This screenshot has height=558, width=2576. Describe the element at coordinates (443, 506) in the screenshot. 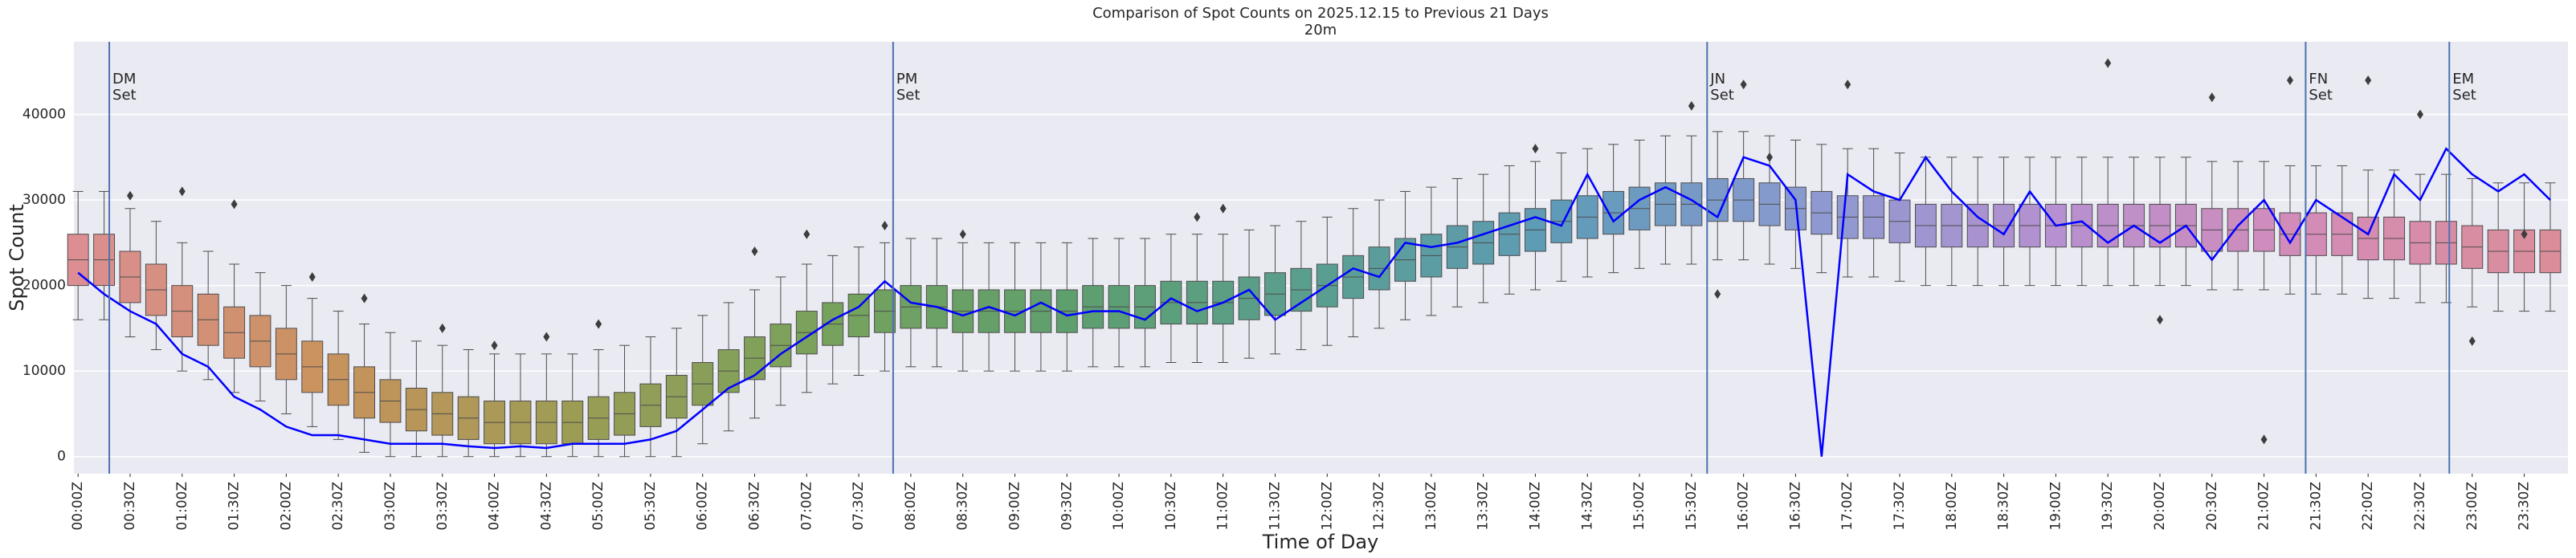

I see `x-tick-label: 03:30Z` at that location.